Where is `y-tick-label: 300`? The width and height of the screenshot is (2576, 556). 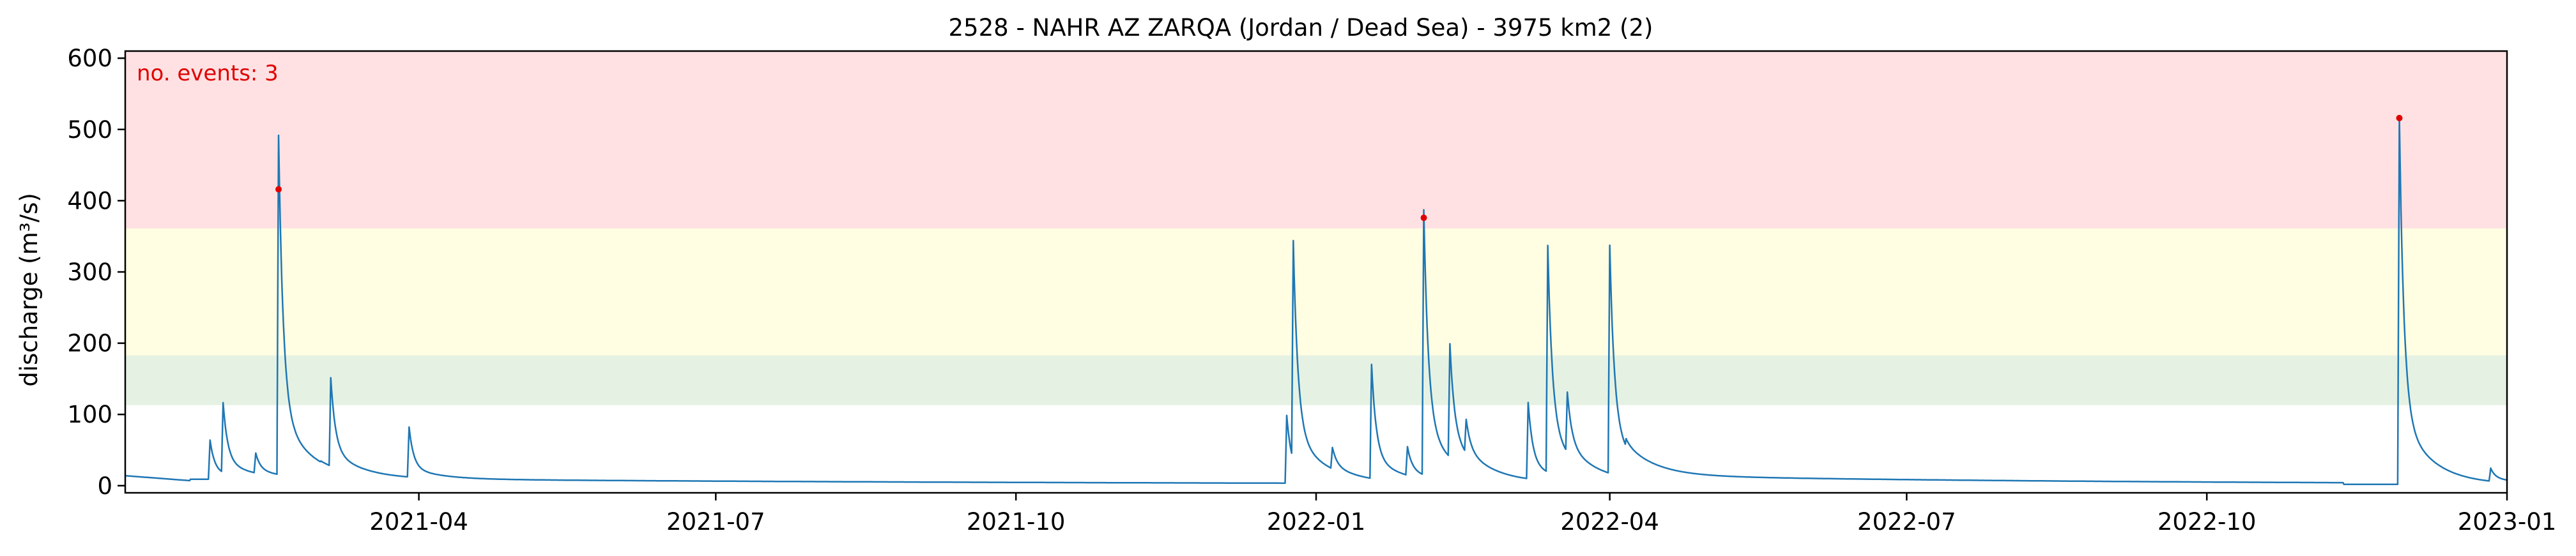 y-tick-label: 300 is located at coordinates (89, 272).